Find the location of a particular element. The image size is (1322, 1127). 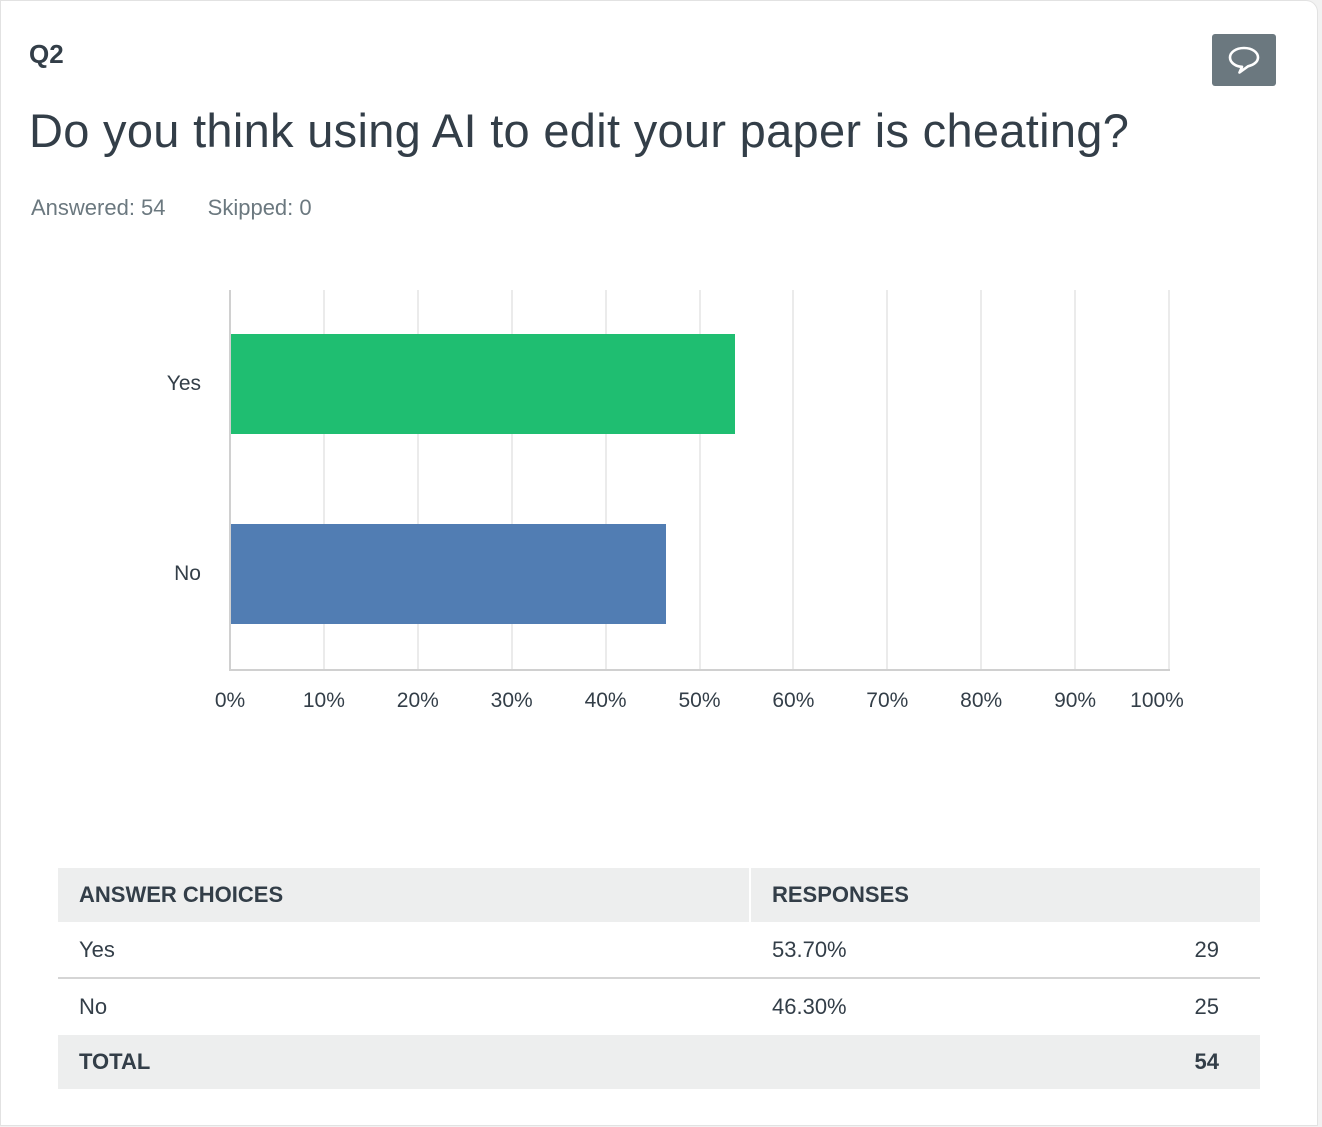

table-row: Yes 53.70% 29 is located at coordinates (659, 950).